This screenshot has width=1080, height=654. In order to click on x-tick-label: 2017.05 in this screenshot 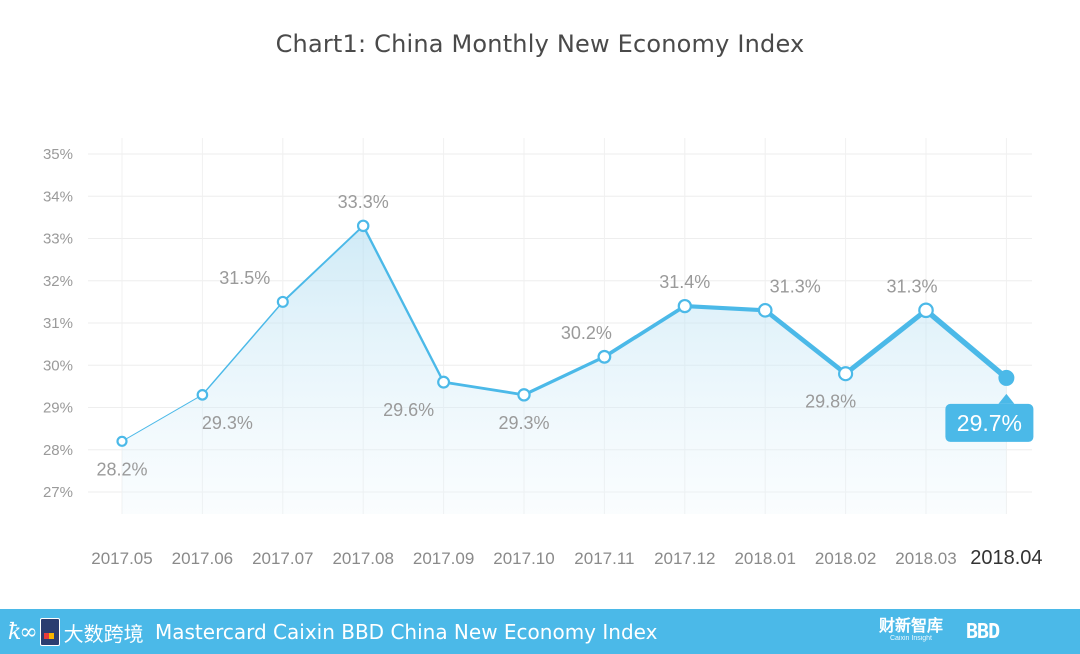, I will do `click(121, 558)`.